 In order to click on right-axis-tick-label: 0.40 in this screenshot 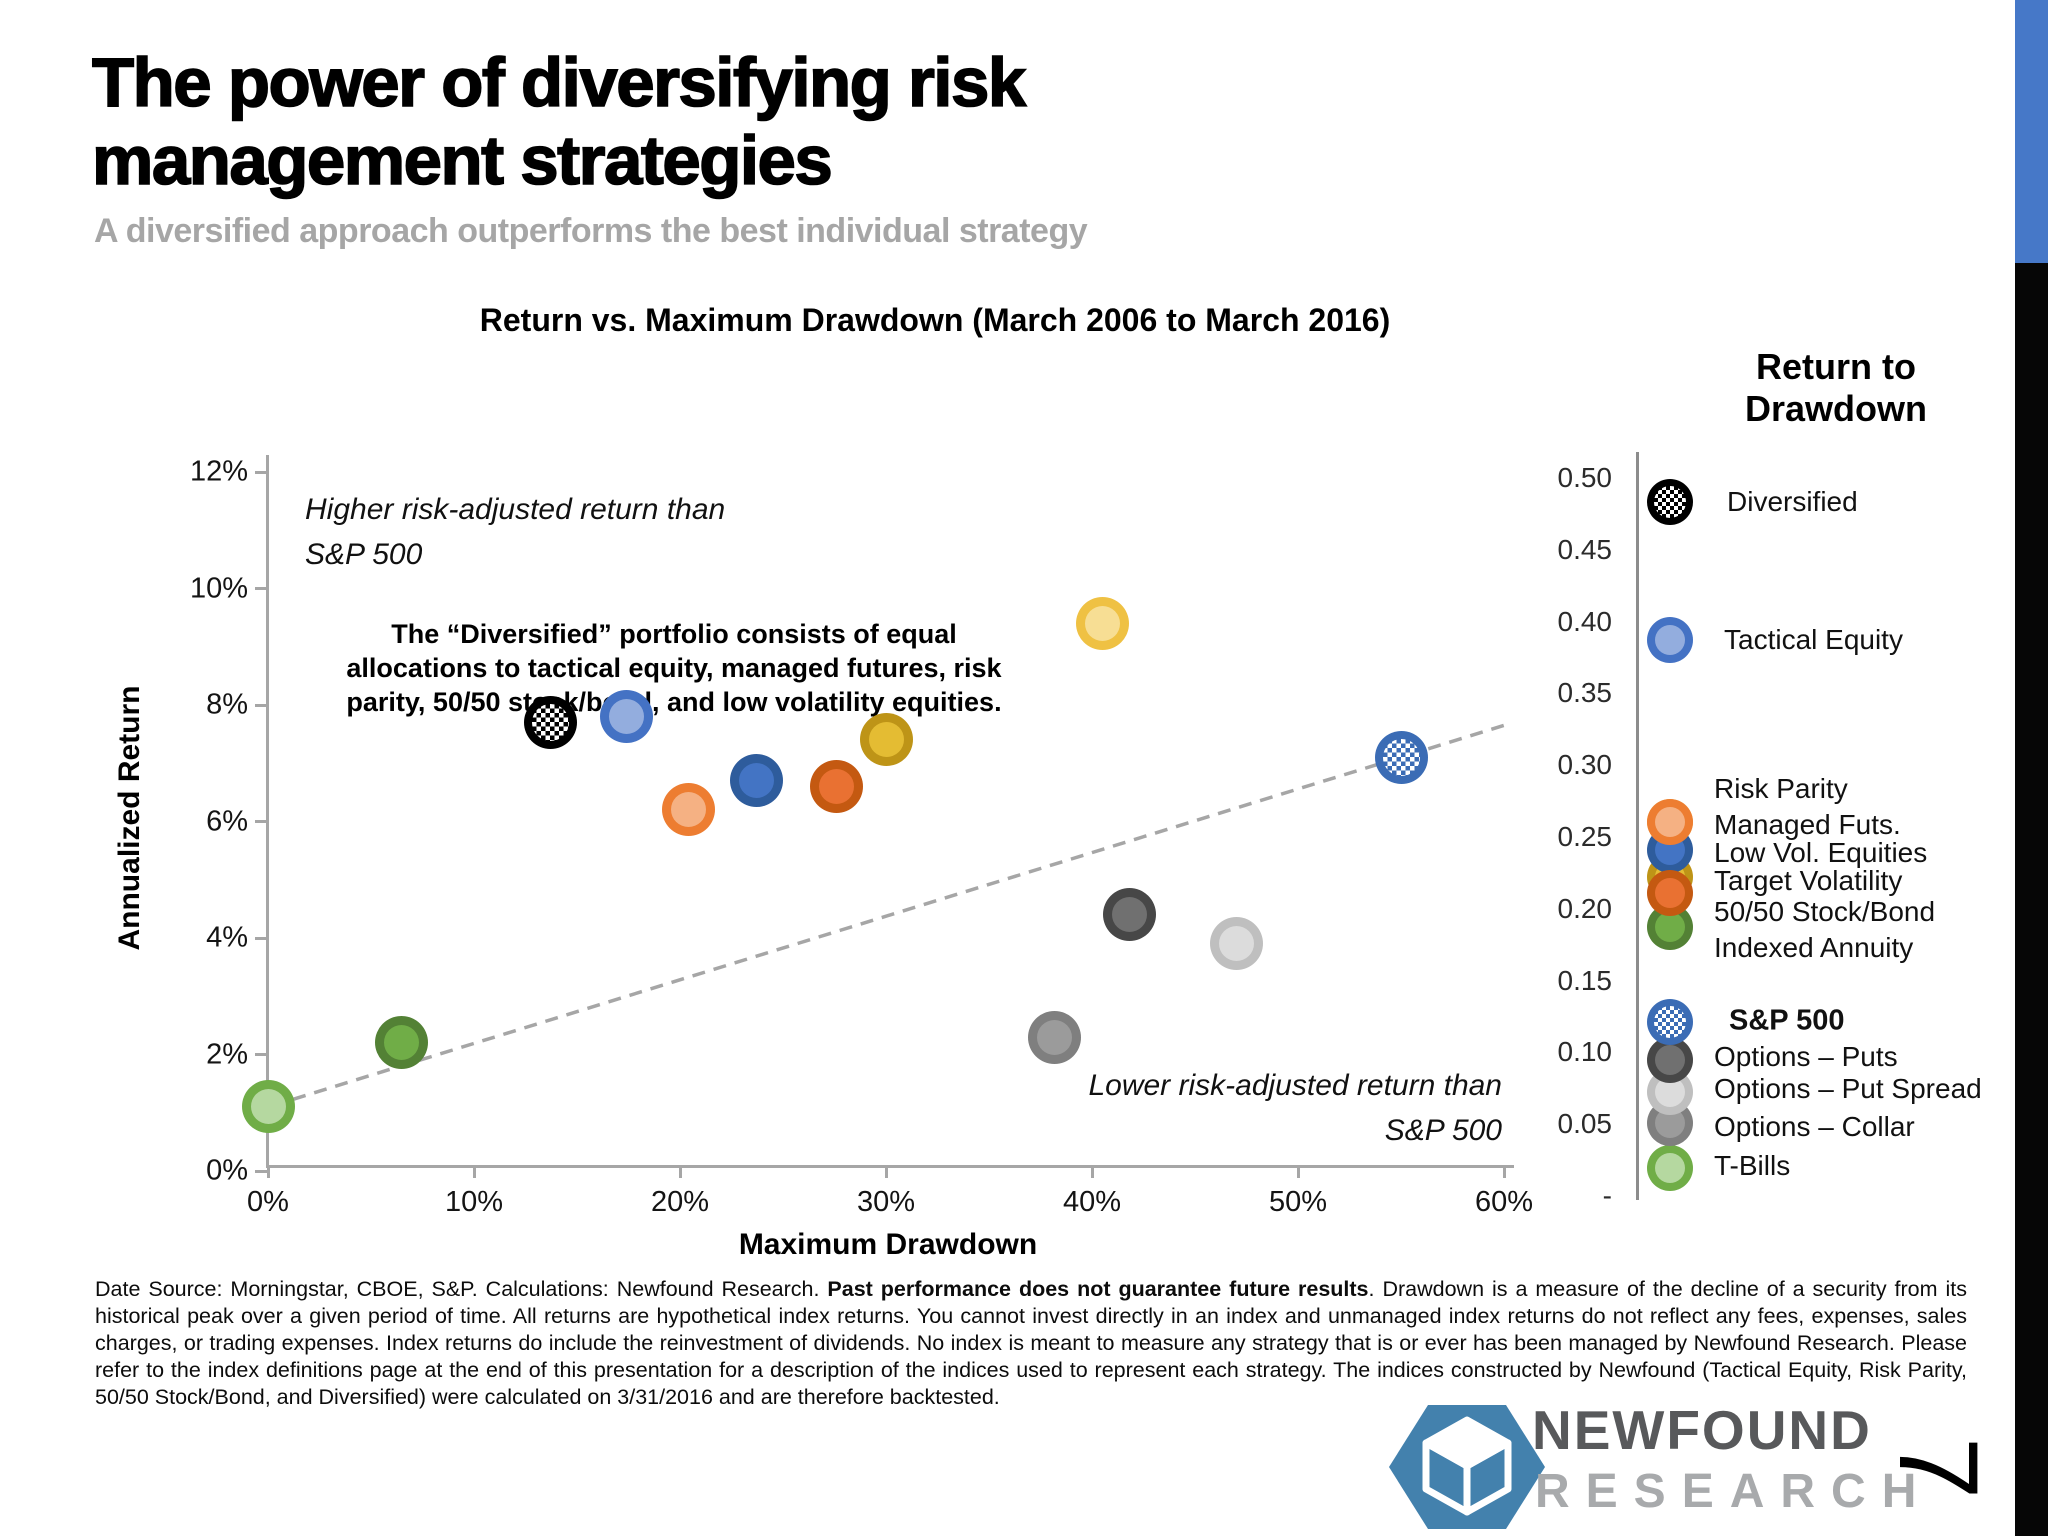, I will do `click(1585, 621)`.